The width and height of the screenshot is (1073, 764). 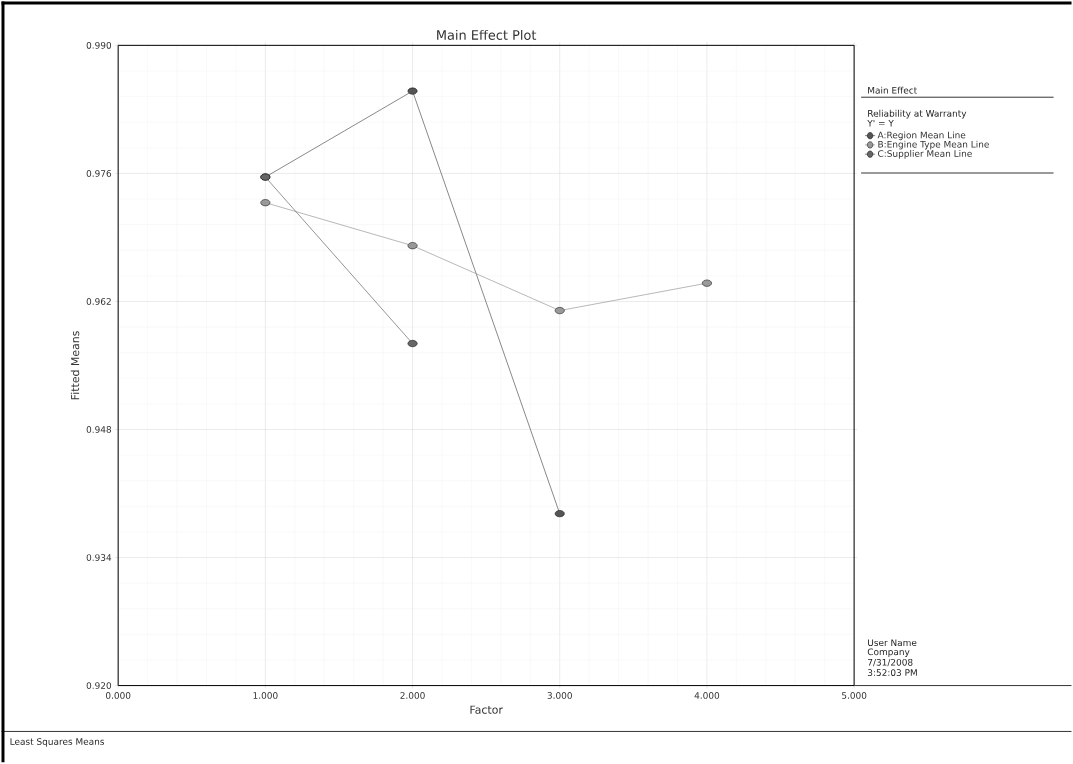 What do you see at coordinates (892, 643) in the screenshot?
I see `text: User Name` at bounding box center [892, 643].